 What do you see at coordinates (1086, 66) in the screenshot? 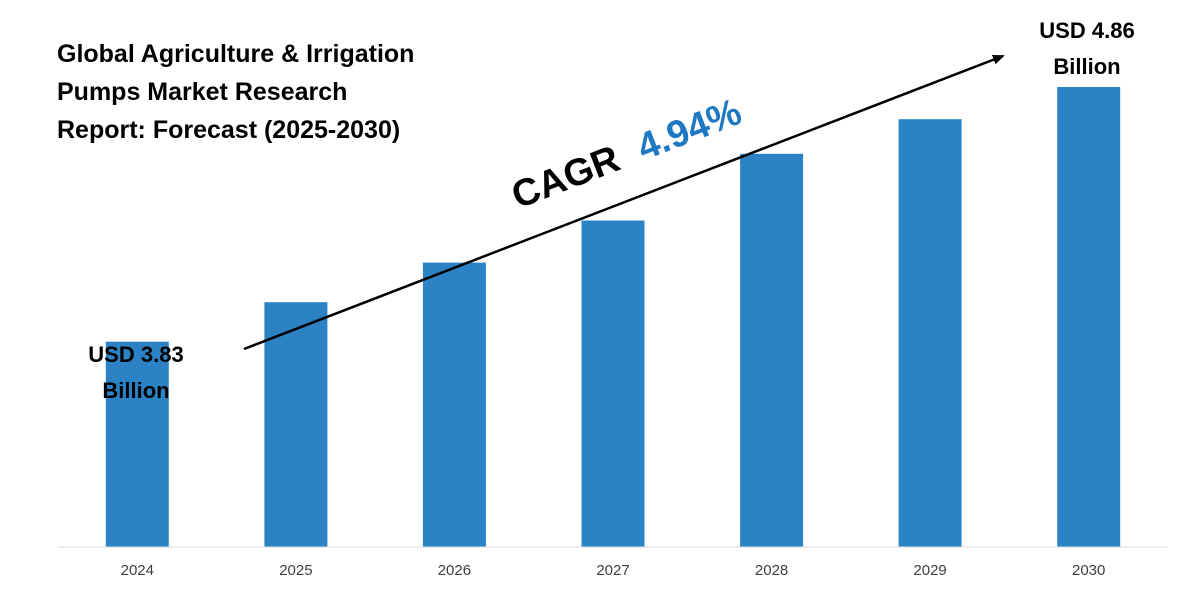
I see `end-value-label-line-2: Billion` at bounding box center [1086, 66].